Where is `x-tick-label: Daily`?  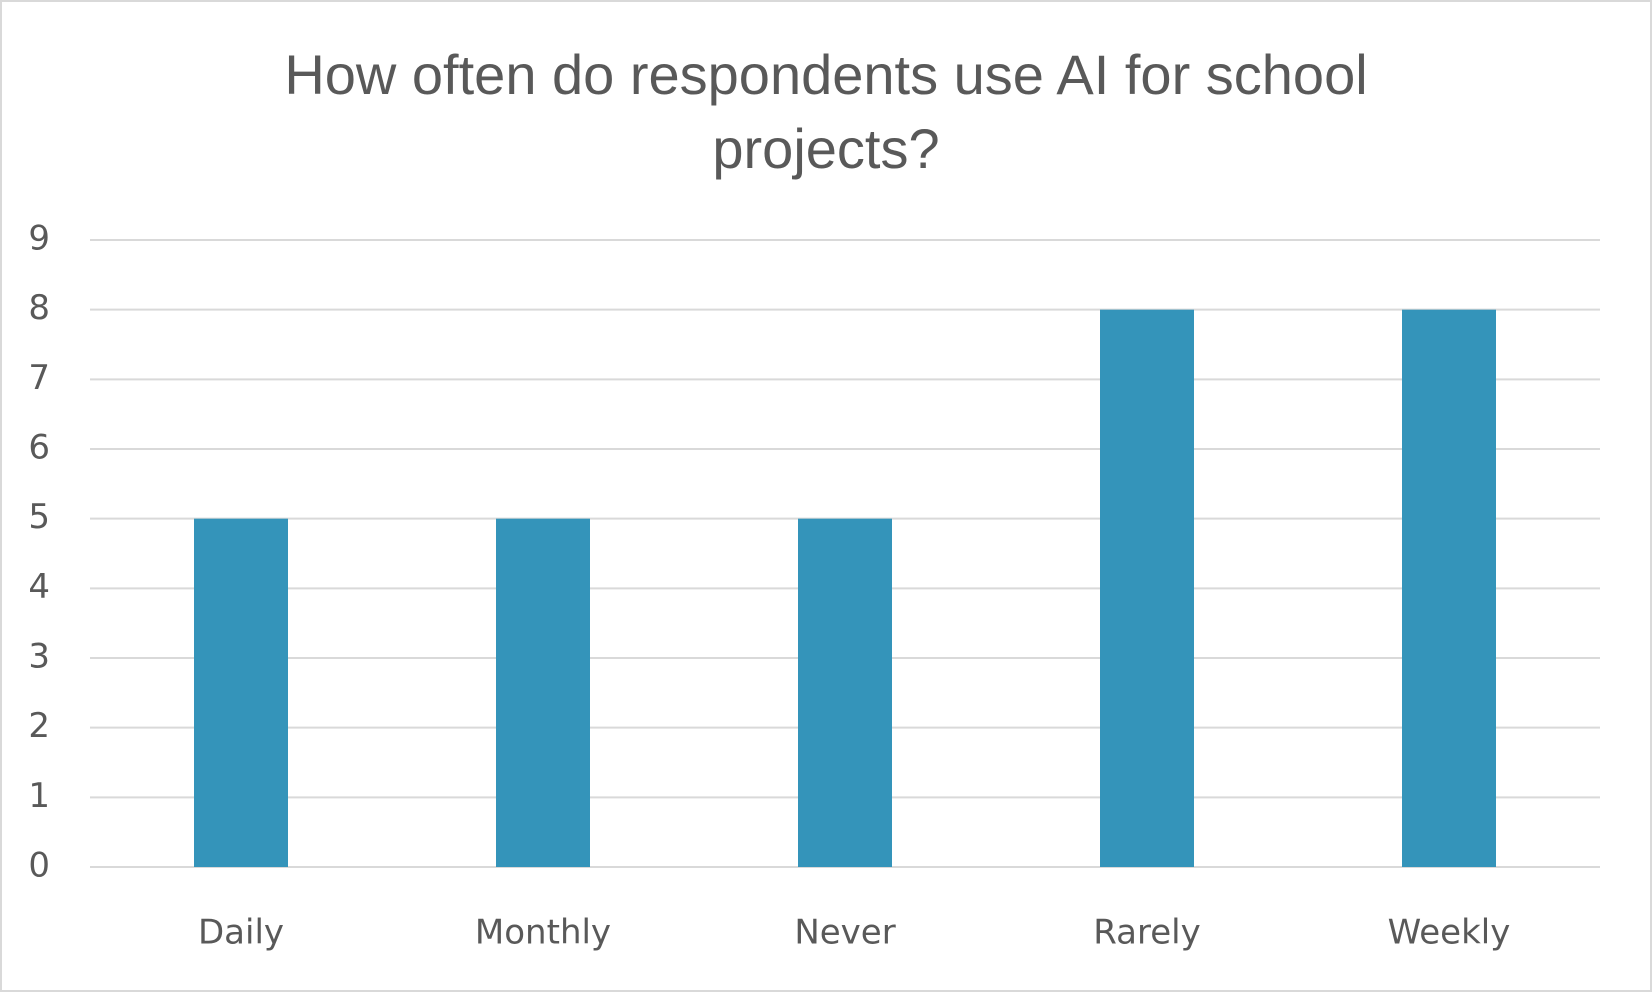 x-tick-label: Daily is located at coordinates (241, 933).